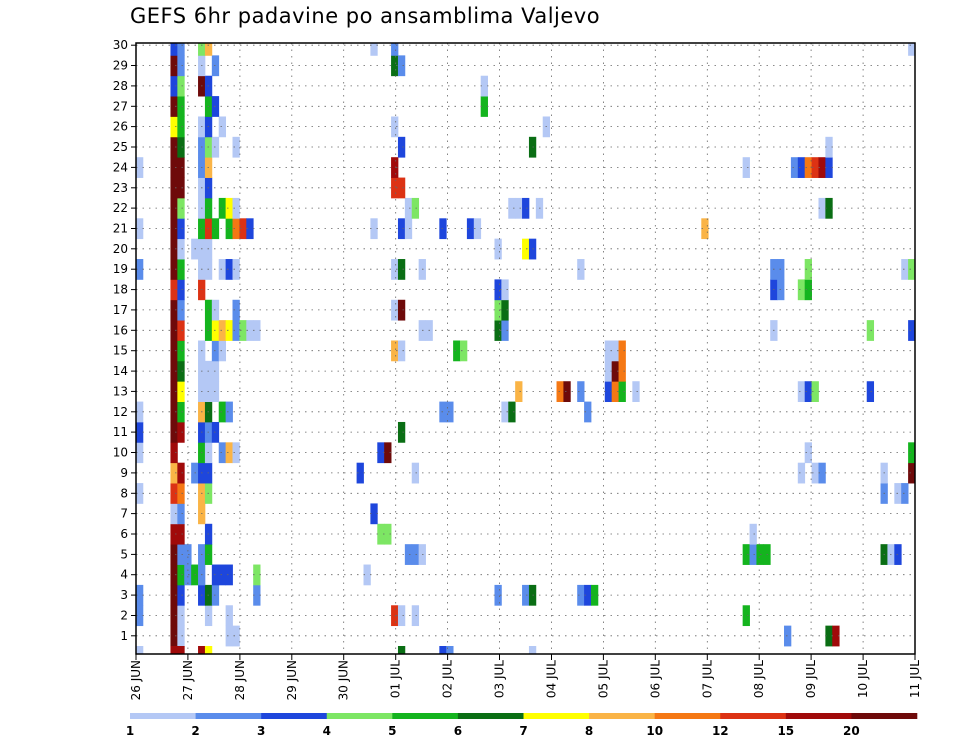  What do you see at coordinates (124, 473) in the screenshot?
I see `y-tick-label: 9` at bounding box center [124, 473].